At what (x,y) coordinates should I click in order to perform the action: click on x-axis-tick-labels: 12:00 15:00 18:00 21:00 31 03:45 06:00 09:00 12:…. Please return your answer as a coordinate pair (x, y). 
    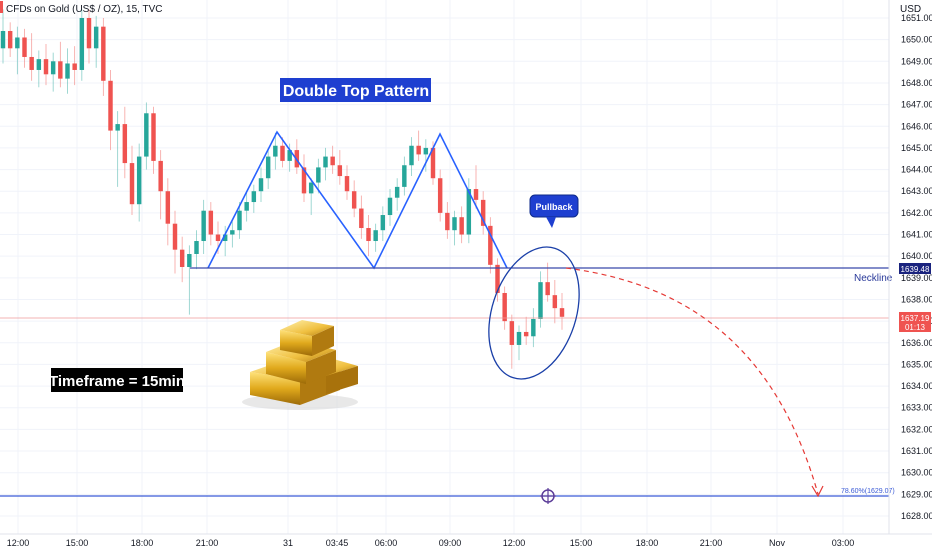
    Looking at the image, I should click on (431, 543).